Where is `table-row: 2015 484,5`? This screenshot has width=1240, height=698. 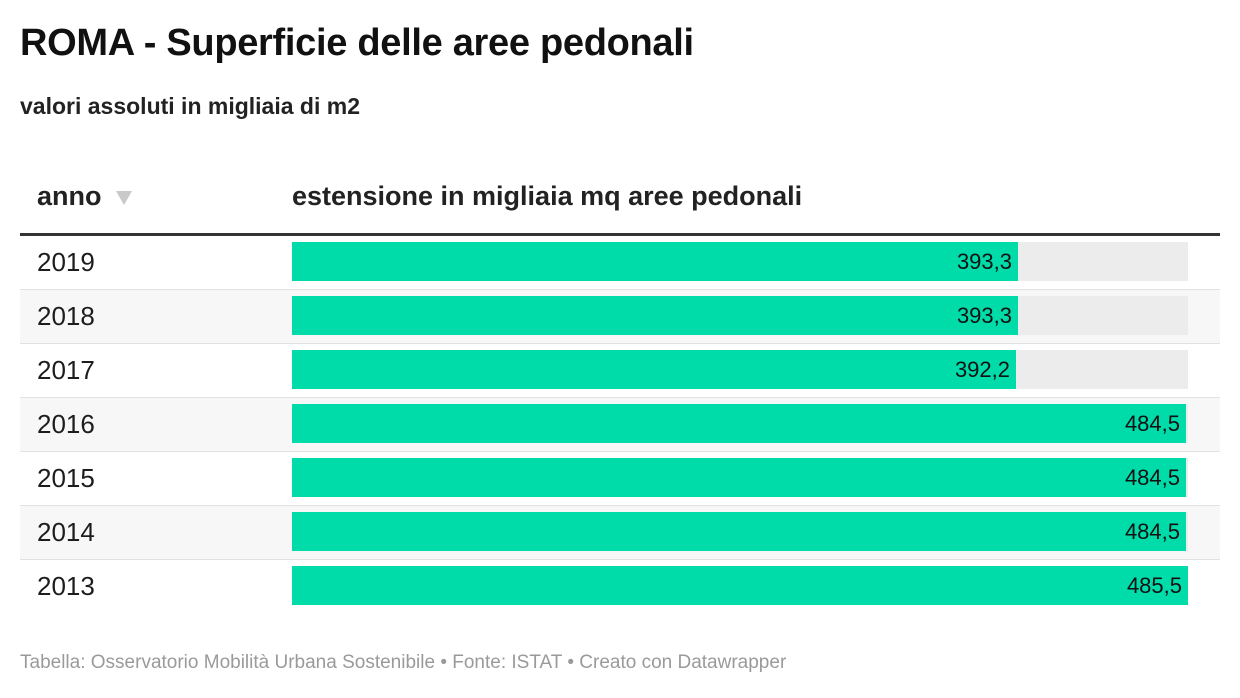
table-row: 2015 484,5 is located at coordinates (620, 479).